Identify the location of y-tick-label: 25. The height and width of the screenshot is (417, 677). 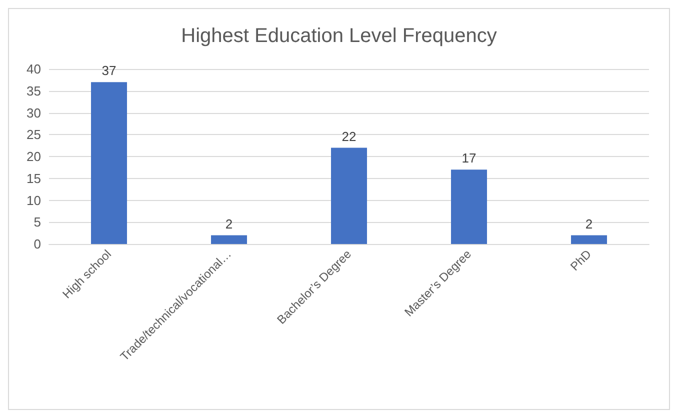
(33, 134).